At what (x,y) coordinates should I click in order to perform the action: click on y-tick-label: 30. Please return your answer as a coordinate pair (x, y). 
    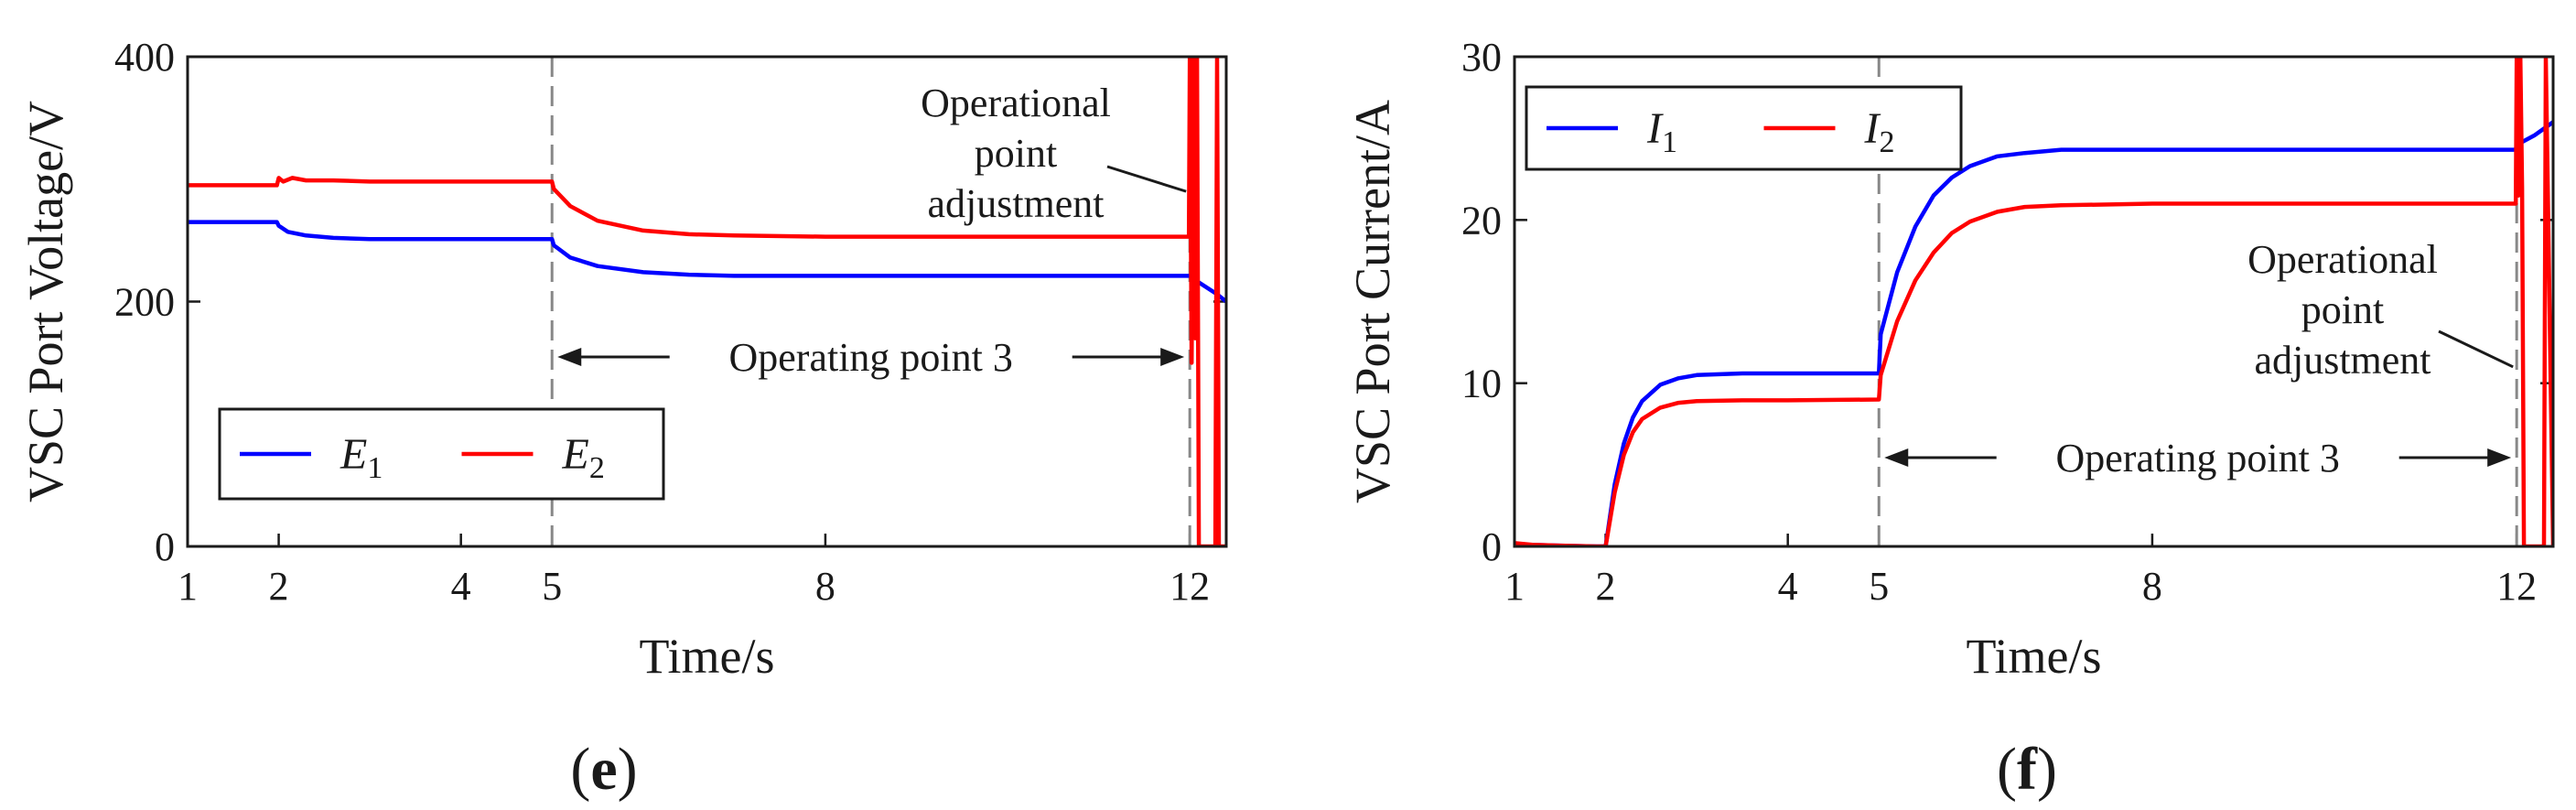
    Looking at the image, I should click on (1482, 57).